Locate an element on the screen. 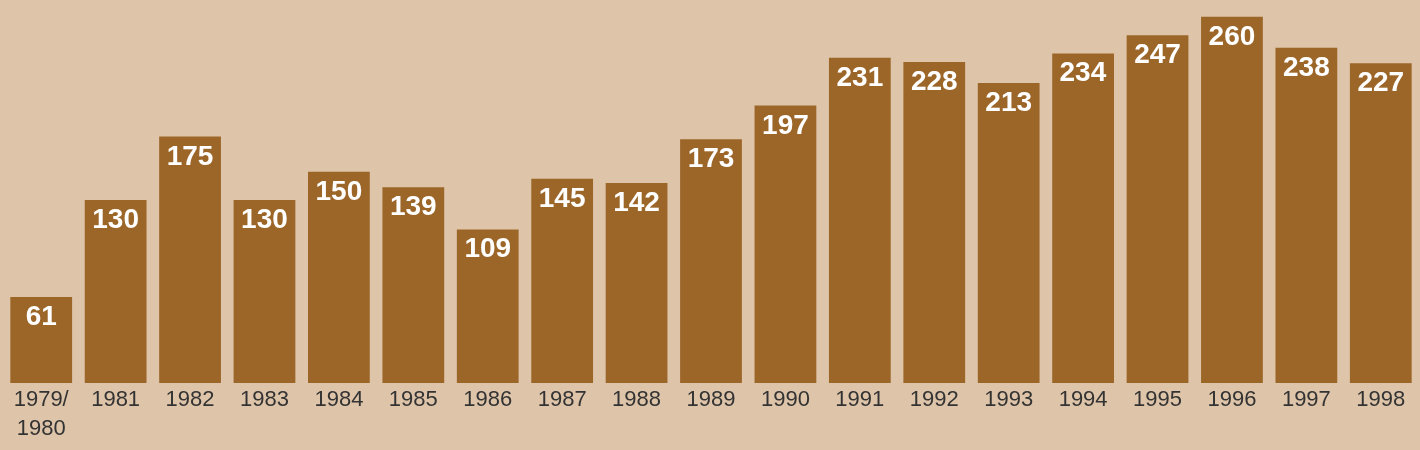 This screenshot has height=450, width=1420. x-tick-label: 1990 is located at coordinates (785, 398).